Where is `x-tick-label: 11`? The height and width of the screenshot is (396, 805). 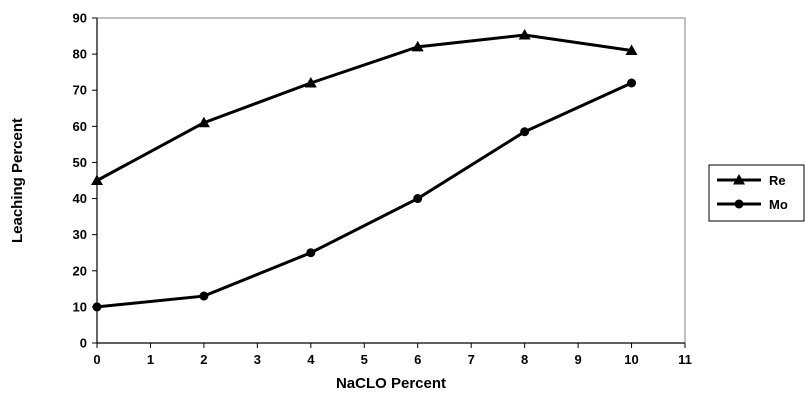
x-tick-label: 11 is located at coordinates (685, 359).